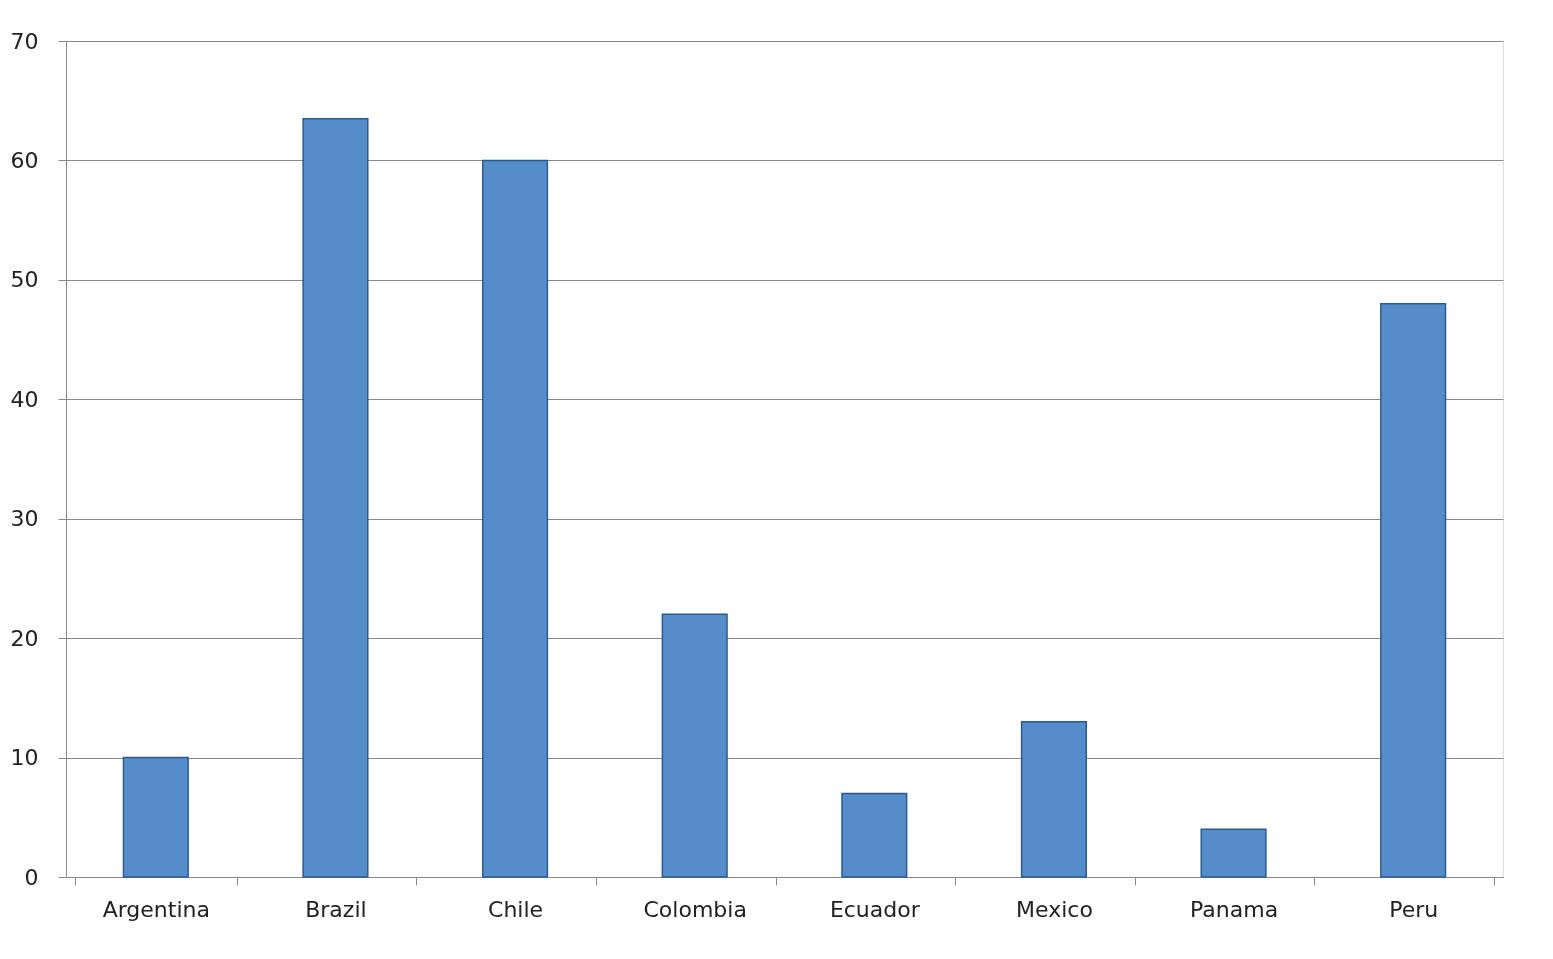  I want to click on y-tick-label: 40, so click(24, 399).